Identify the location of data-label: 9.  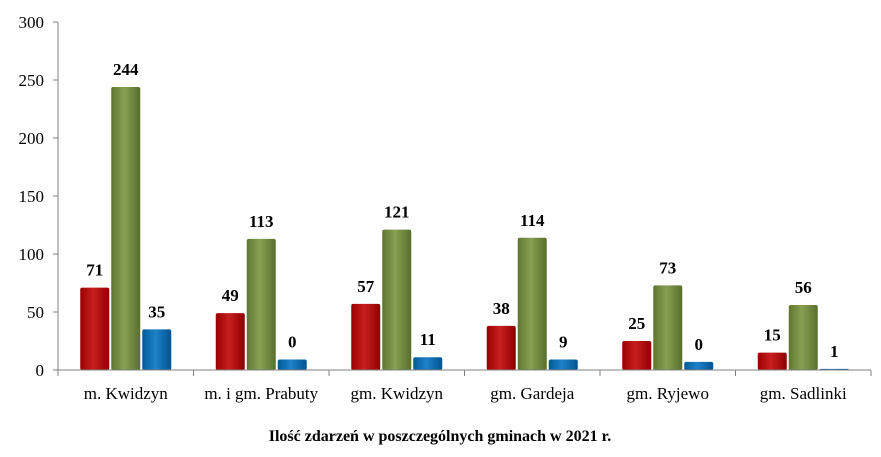
(563, 342).